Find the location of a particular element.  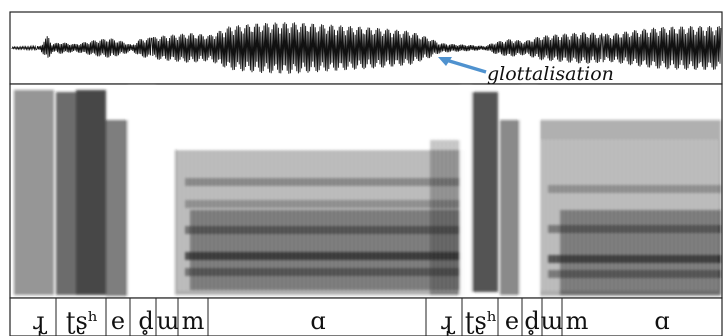

glottalisation-arrow is located at coordinates (466, 66).